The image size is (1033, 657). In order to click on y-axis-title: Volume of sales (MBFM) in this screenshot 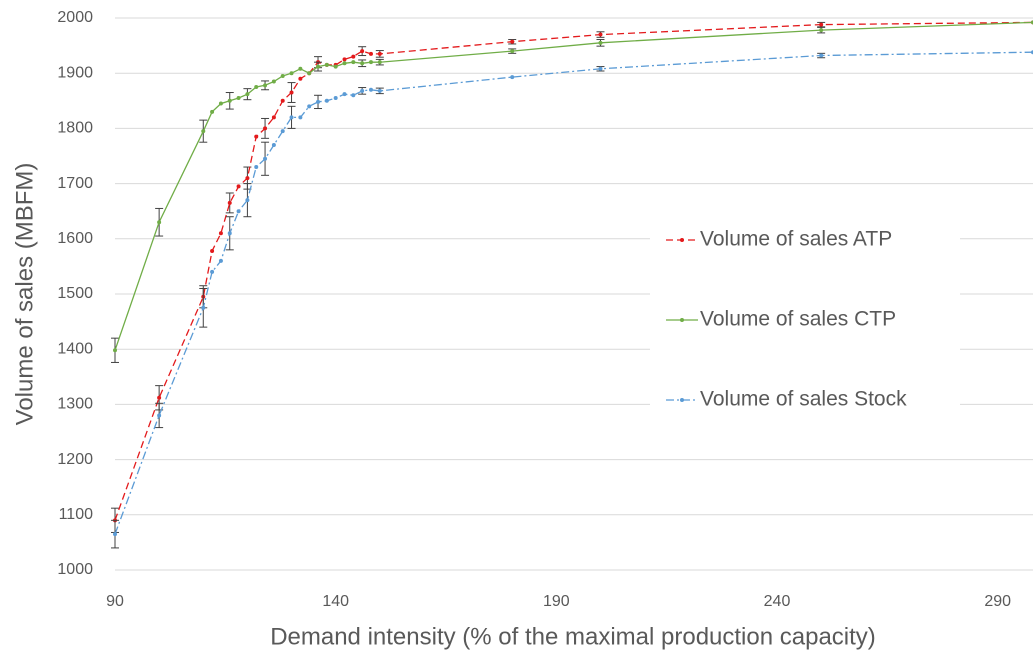, I will do `click(24, 294)`.